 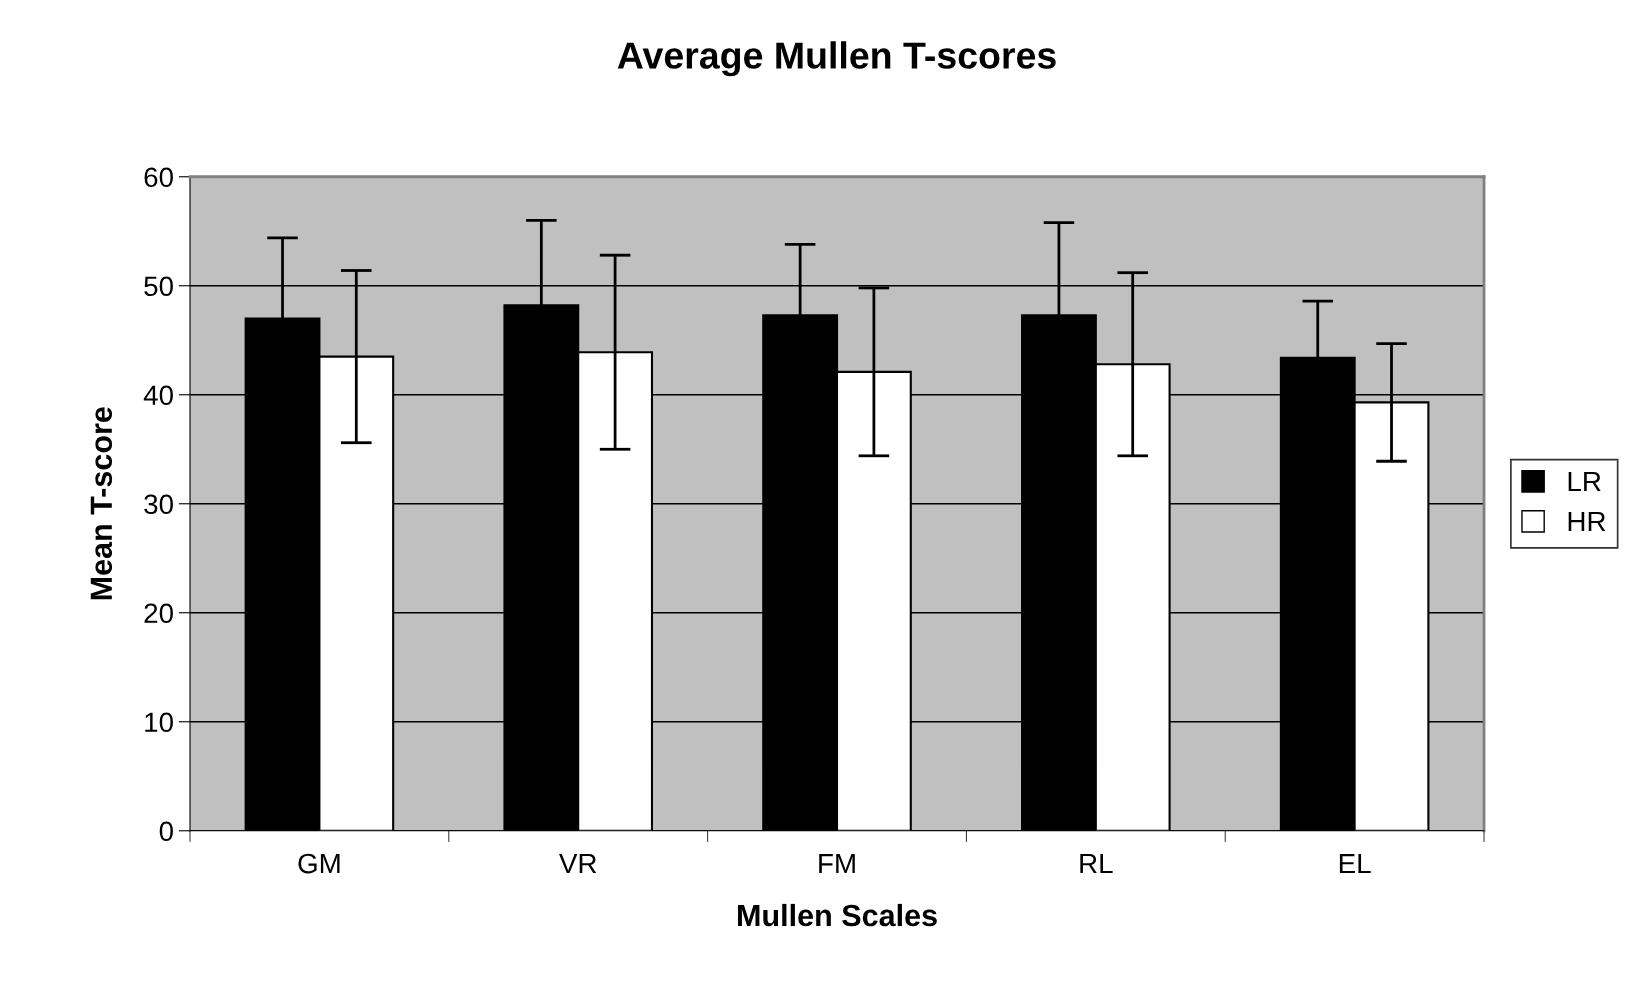 What do you see at coordinates (158, 395) in the screenshot?
I see `y-tick-label: 40` at bounding box center [158, 395].